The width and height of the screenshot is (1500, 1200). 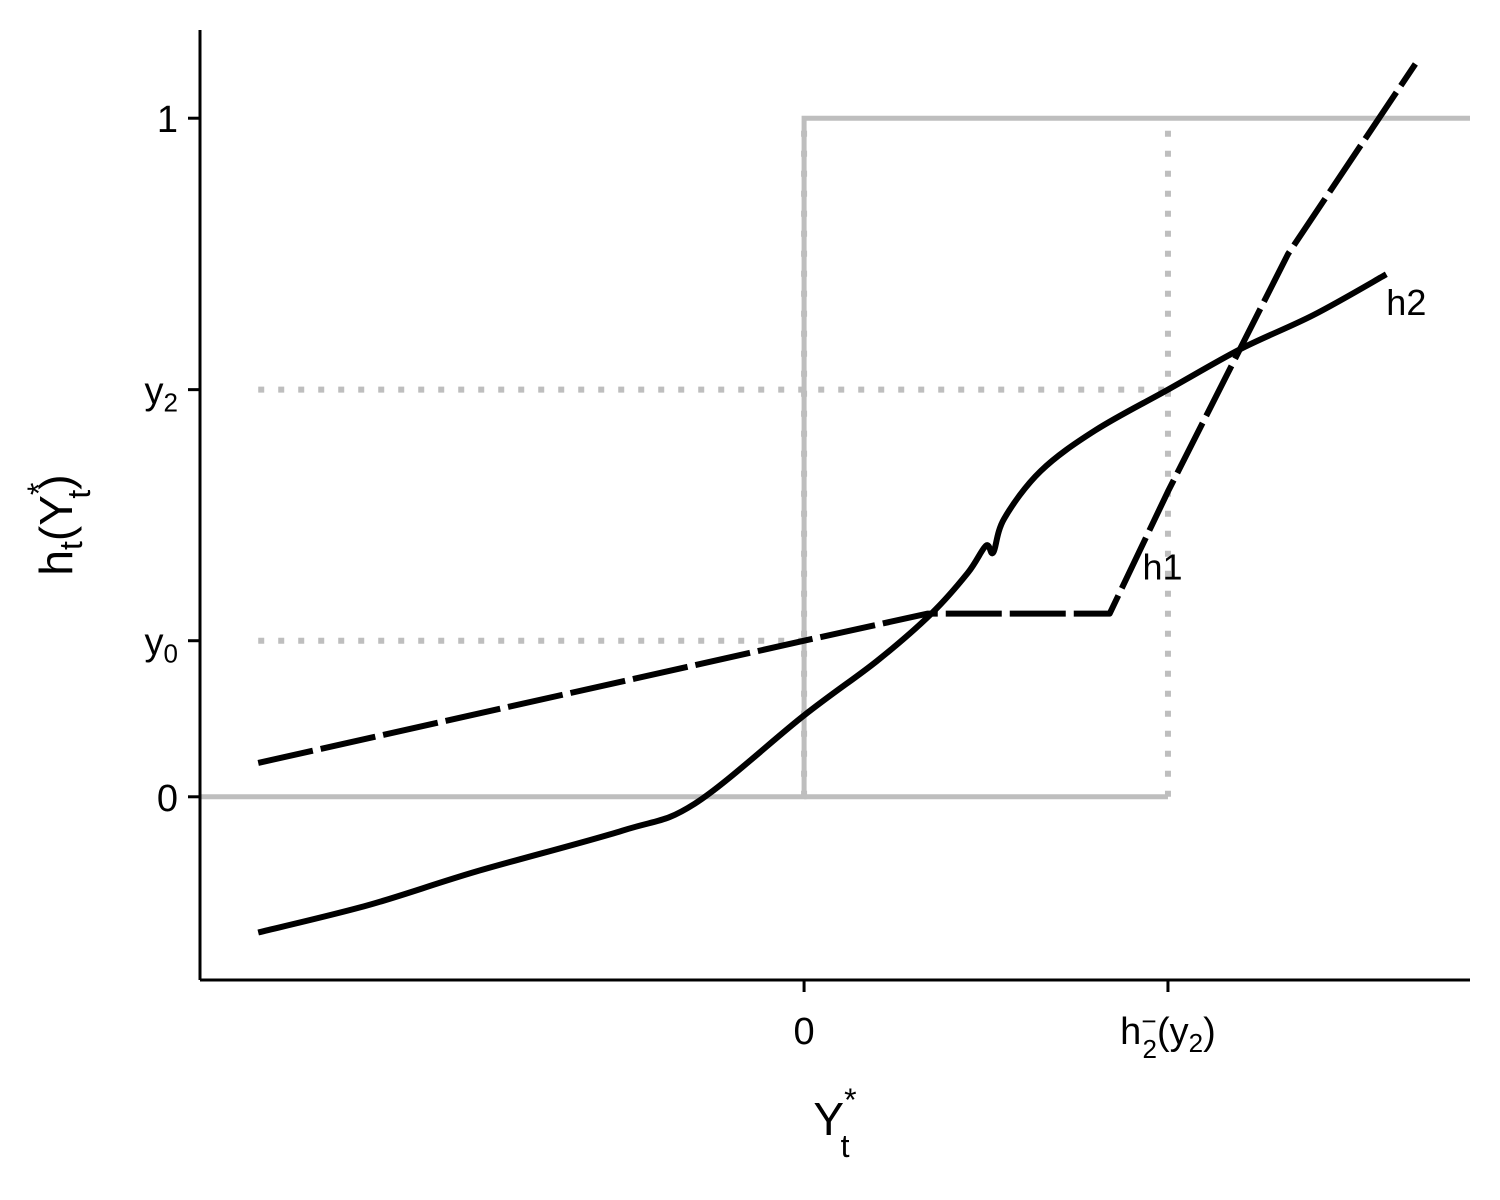 I want to click on y-tick-label-y2: y2, so click(x=161, y=394).